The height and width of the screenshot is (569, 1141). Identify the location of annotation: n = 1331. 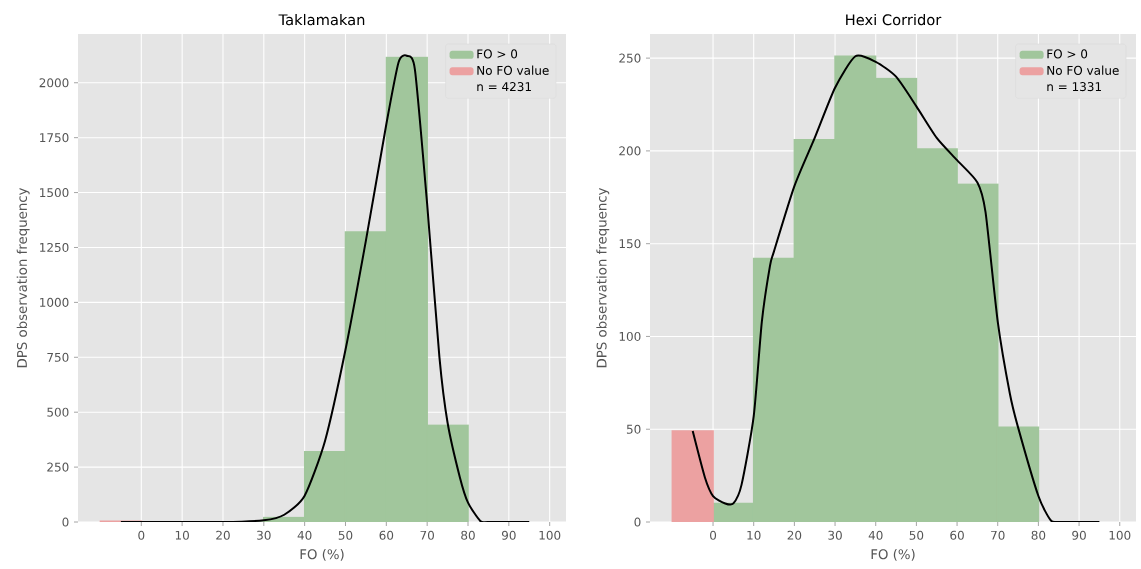
(1074, 87).